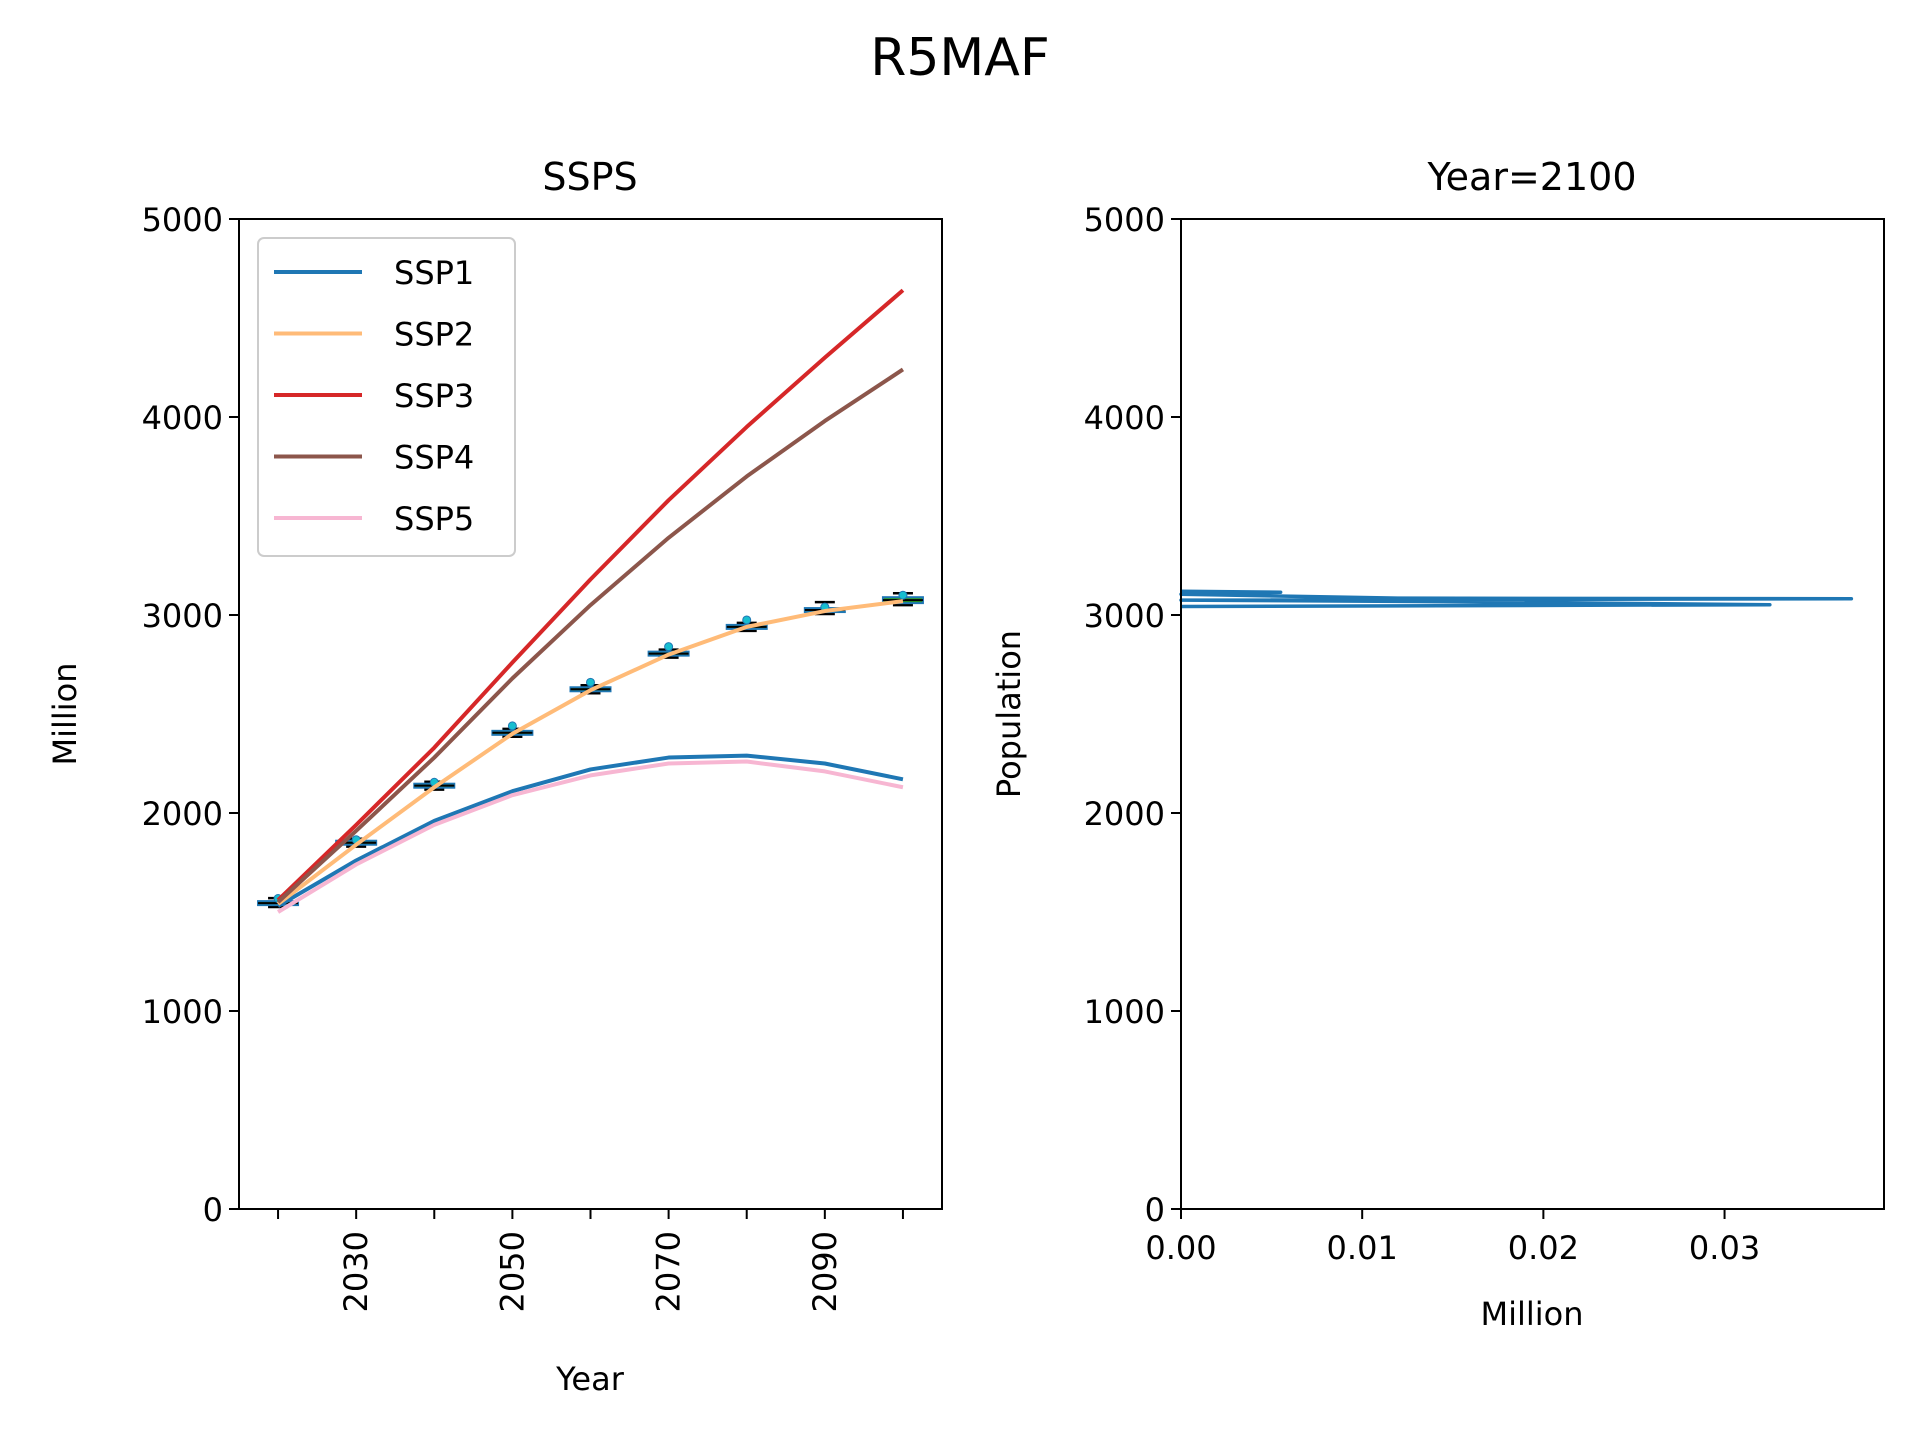 This screenshot has width=1920, height=1440. Describe the element at coordinates (1362, 1248) in the screenshot. I see `right-x-tick-label: 0.01` at that location.